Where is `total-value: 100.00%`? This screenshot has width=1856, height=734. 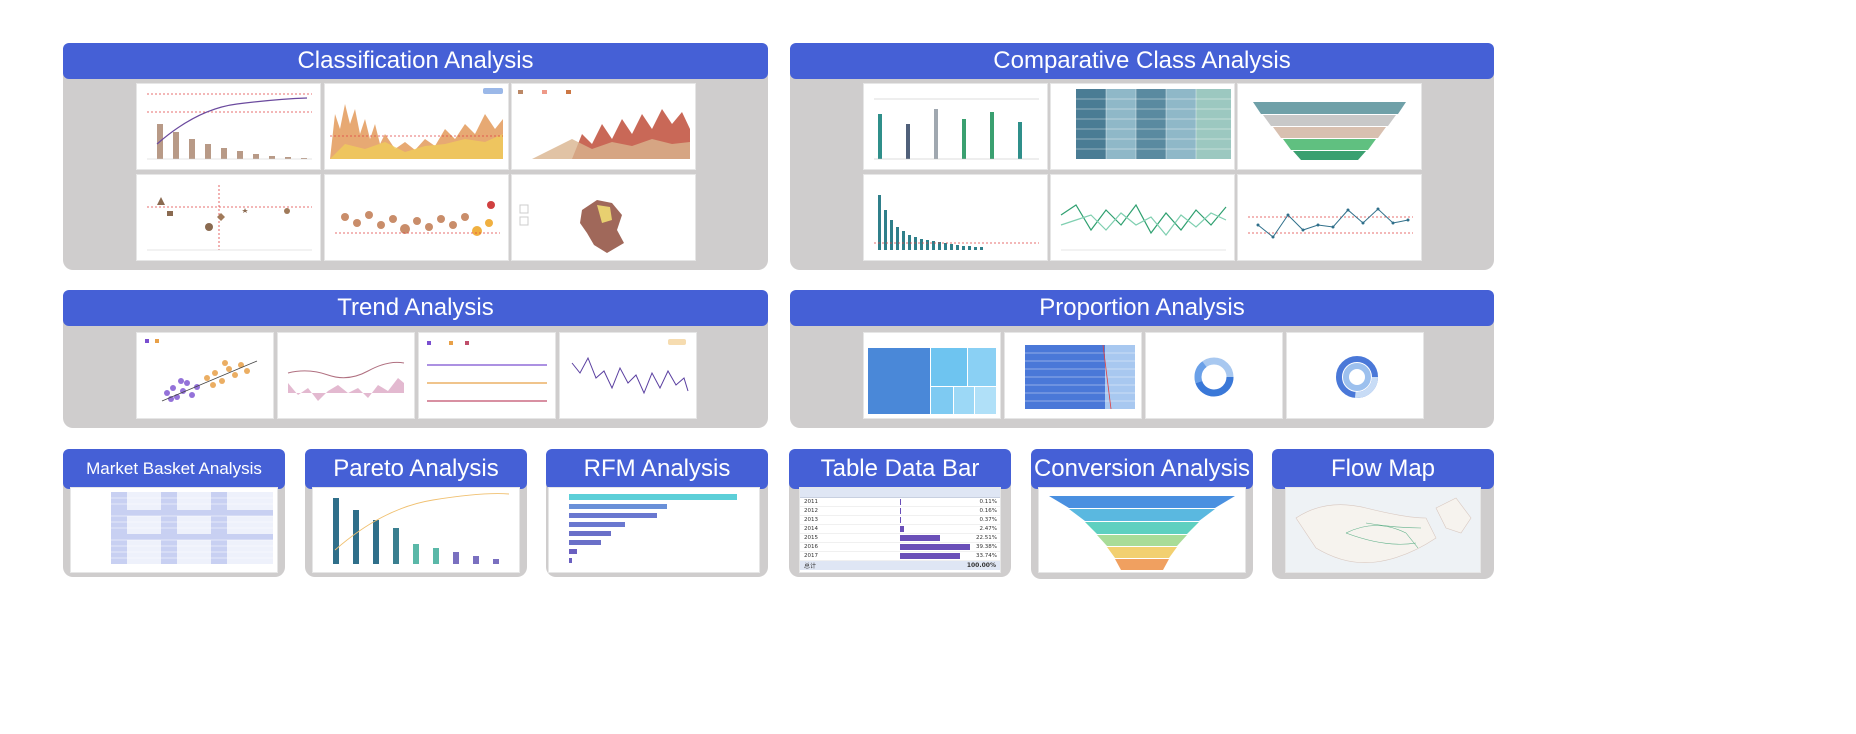 total-value: 100.00% is located at coordinates (981, 565).